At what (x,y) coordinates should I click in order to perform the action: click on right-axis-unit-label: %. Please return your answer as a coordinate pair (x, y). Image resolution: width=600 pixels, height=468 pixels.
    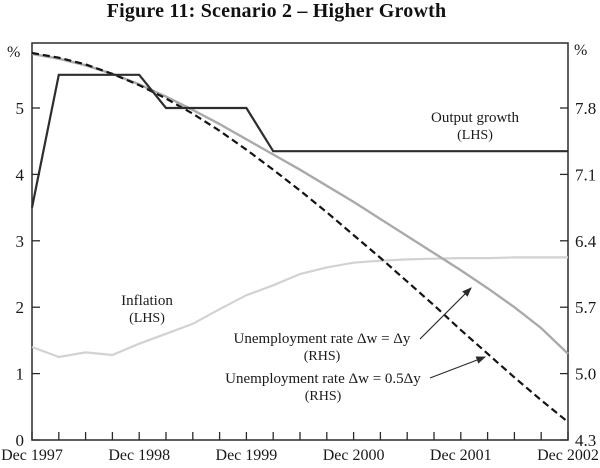
    Looking at the image, I should click on (581, 50).